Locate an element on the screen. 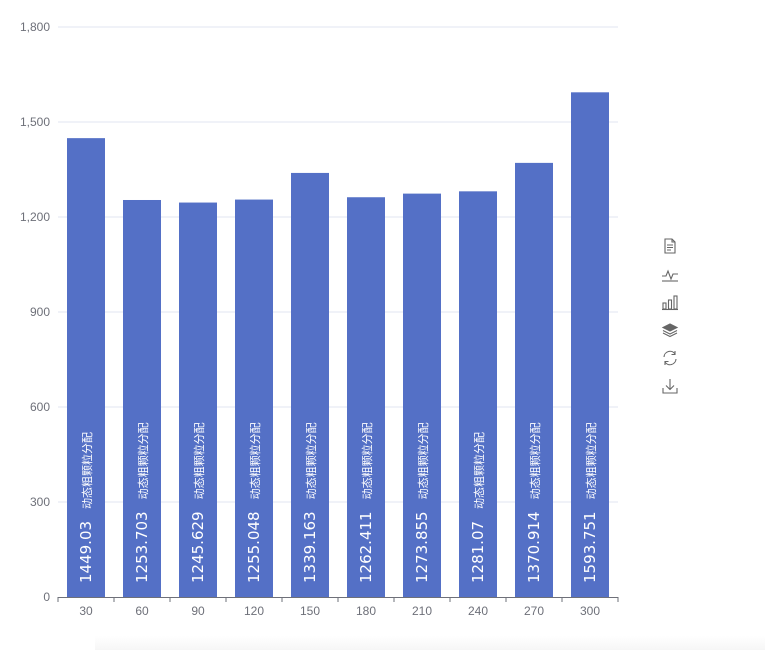 The height and width of the screenshot is (650, 765). x-tick-label: 210 is located at coordinates (422, 611).